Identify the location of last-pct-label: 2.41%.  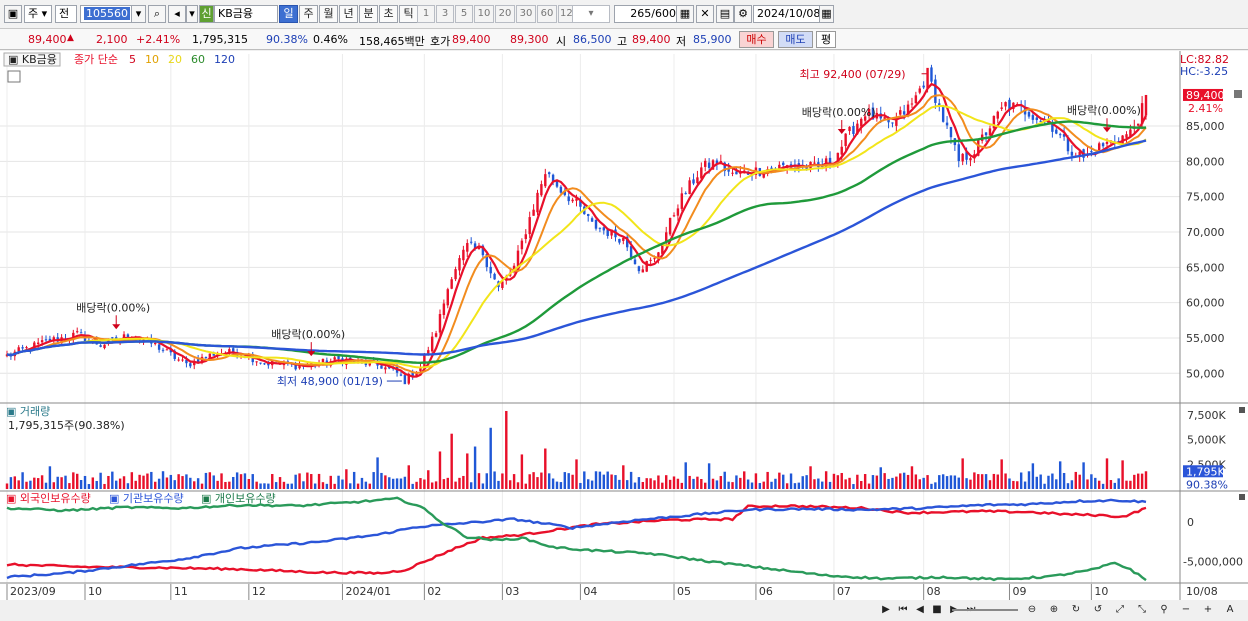
(1205, 108).